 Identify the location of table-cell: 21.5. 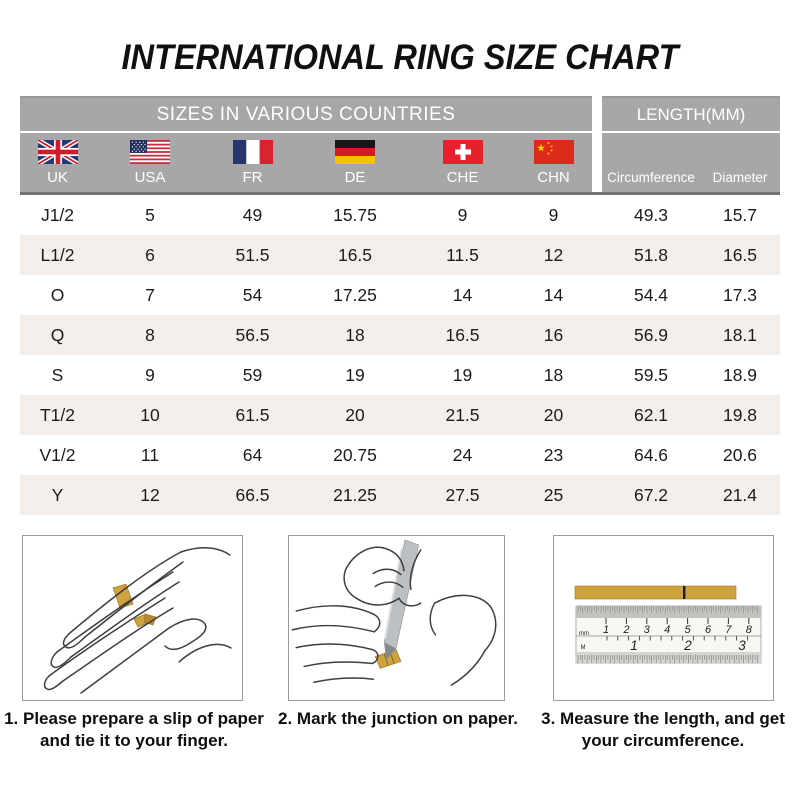
(462, 414).